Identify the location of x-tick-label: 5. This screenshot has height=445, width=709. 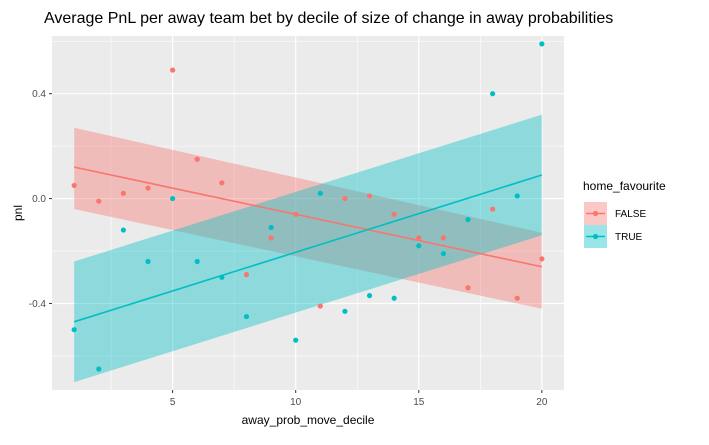
(173, 402).